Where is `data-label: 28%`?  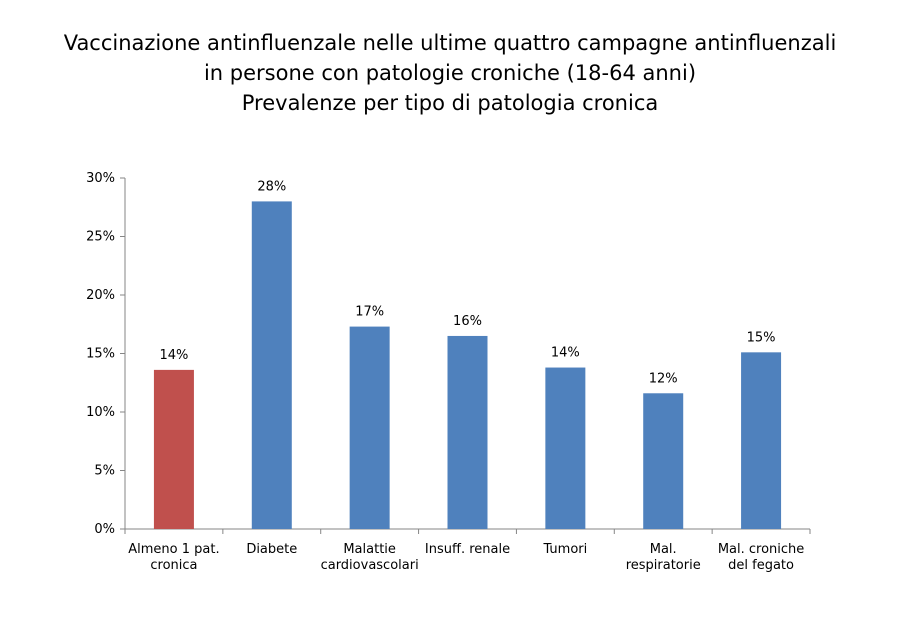 data-label: 28% is located at coordinates (271, 186).